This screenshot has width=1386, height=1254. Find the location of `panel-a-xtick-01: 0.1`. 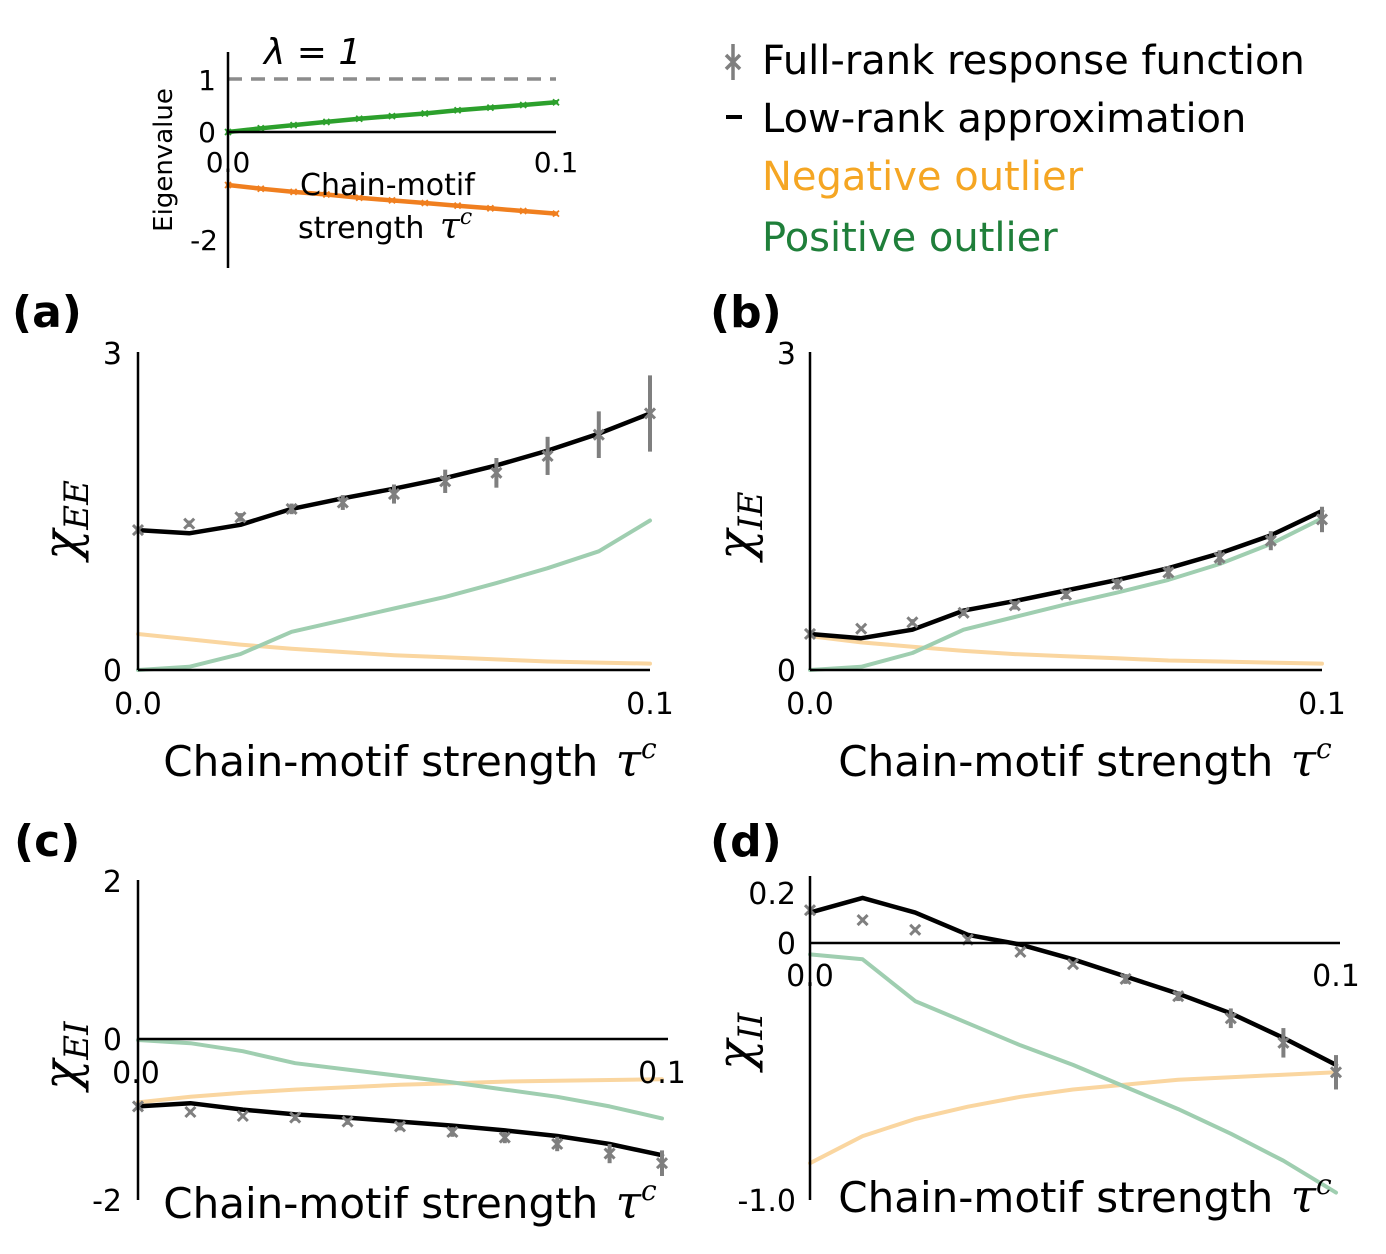

panel-a-xtick-01: 0.1 is located at coordinates (650, 704).